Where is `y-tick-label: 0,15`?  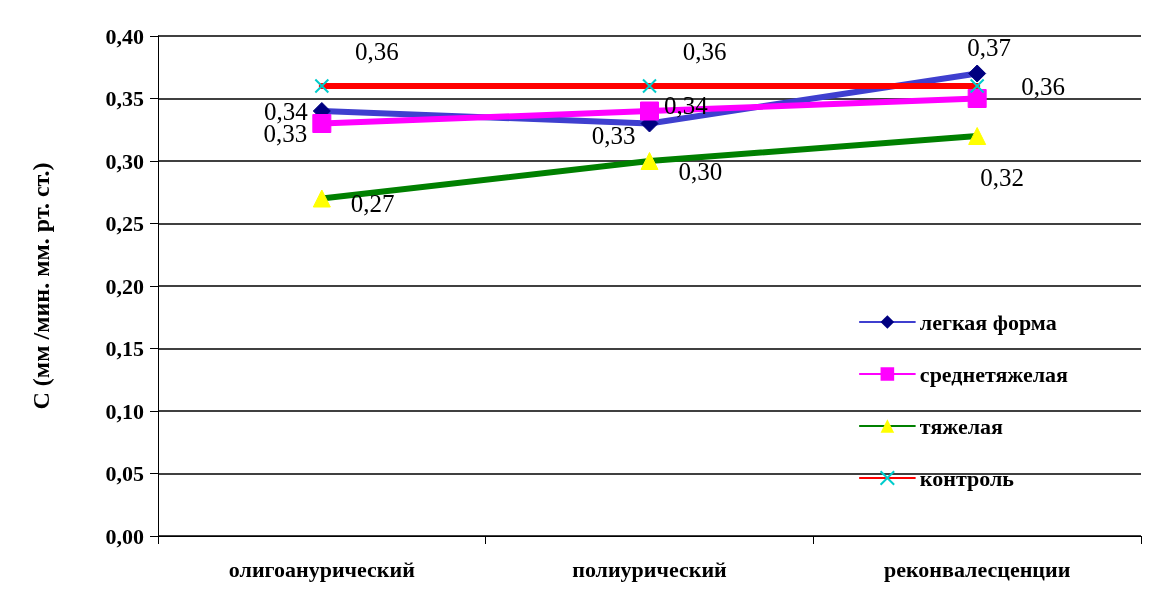
y-tick-label: 0,15 is located at coordinates (124, 348).